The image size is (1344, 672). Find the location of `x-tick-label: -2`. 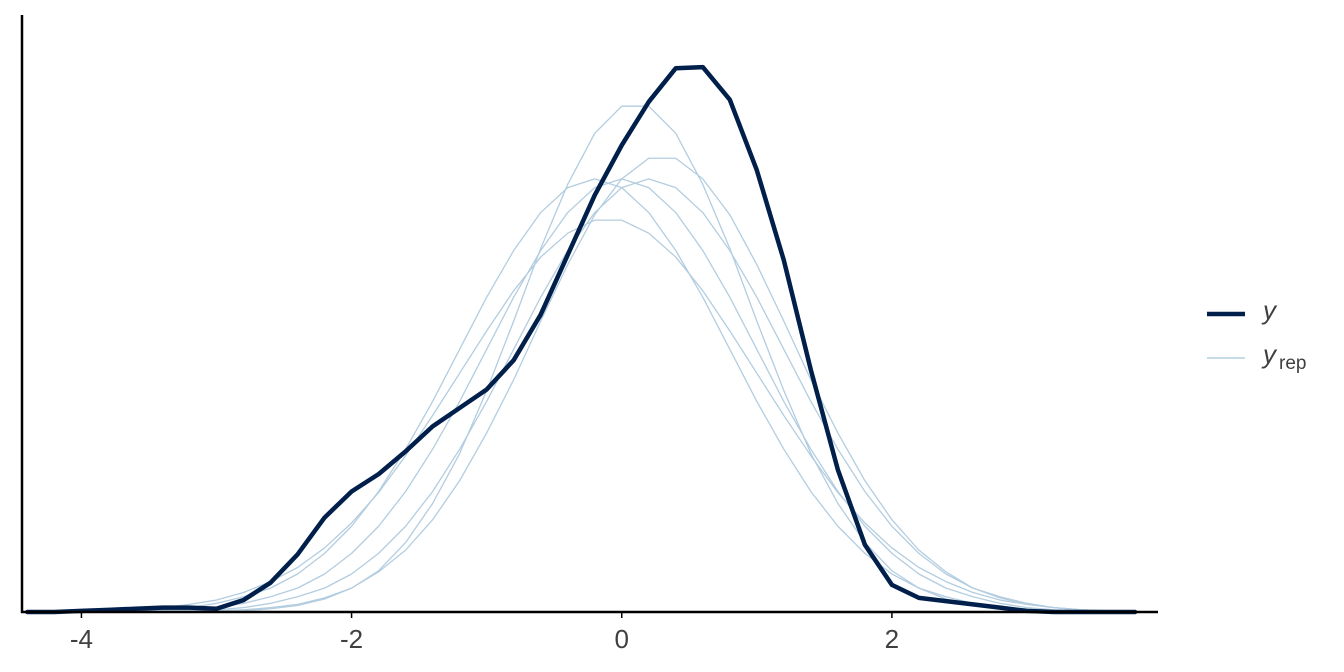

x-tick-label: -2 is located at coordinates (351, 639).